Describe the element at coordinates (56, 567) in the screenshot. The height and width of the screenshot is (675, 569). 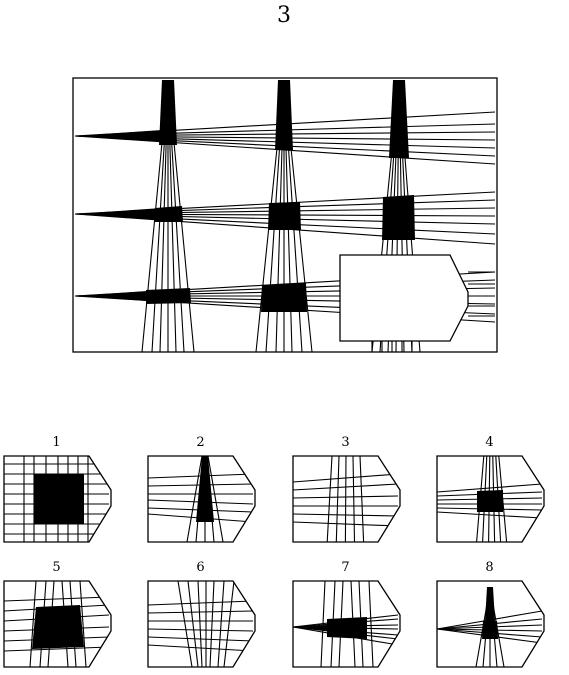
I see `option-label: 5` at that location.